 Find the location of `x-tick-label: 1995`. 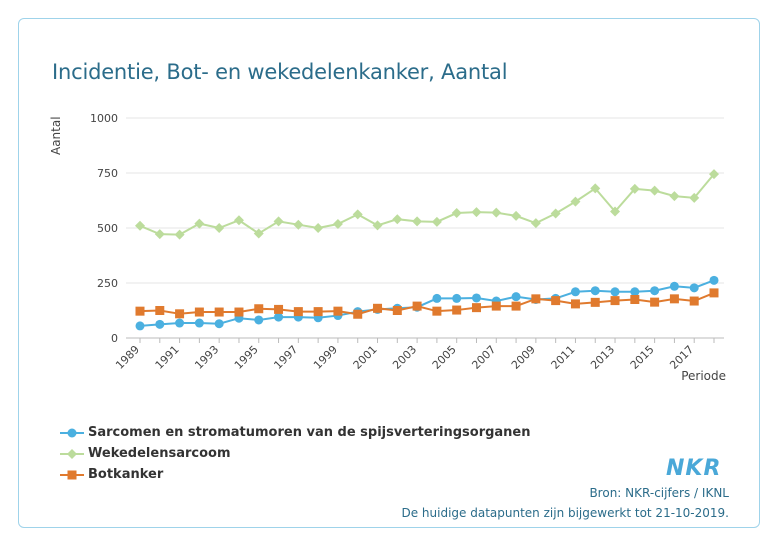

x-tick-label: 1995 is located at coordinates (246, 357).